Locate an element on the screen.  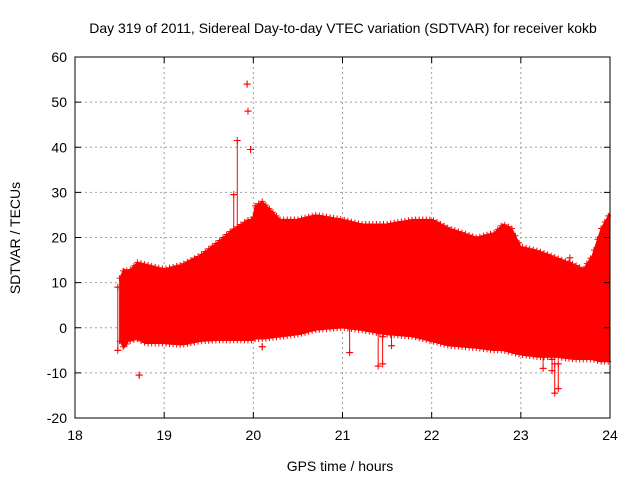
x-tick-label: 21 is located at coordinates (343, 435).